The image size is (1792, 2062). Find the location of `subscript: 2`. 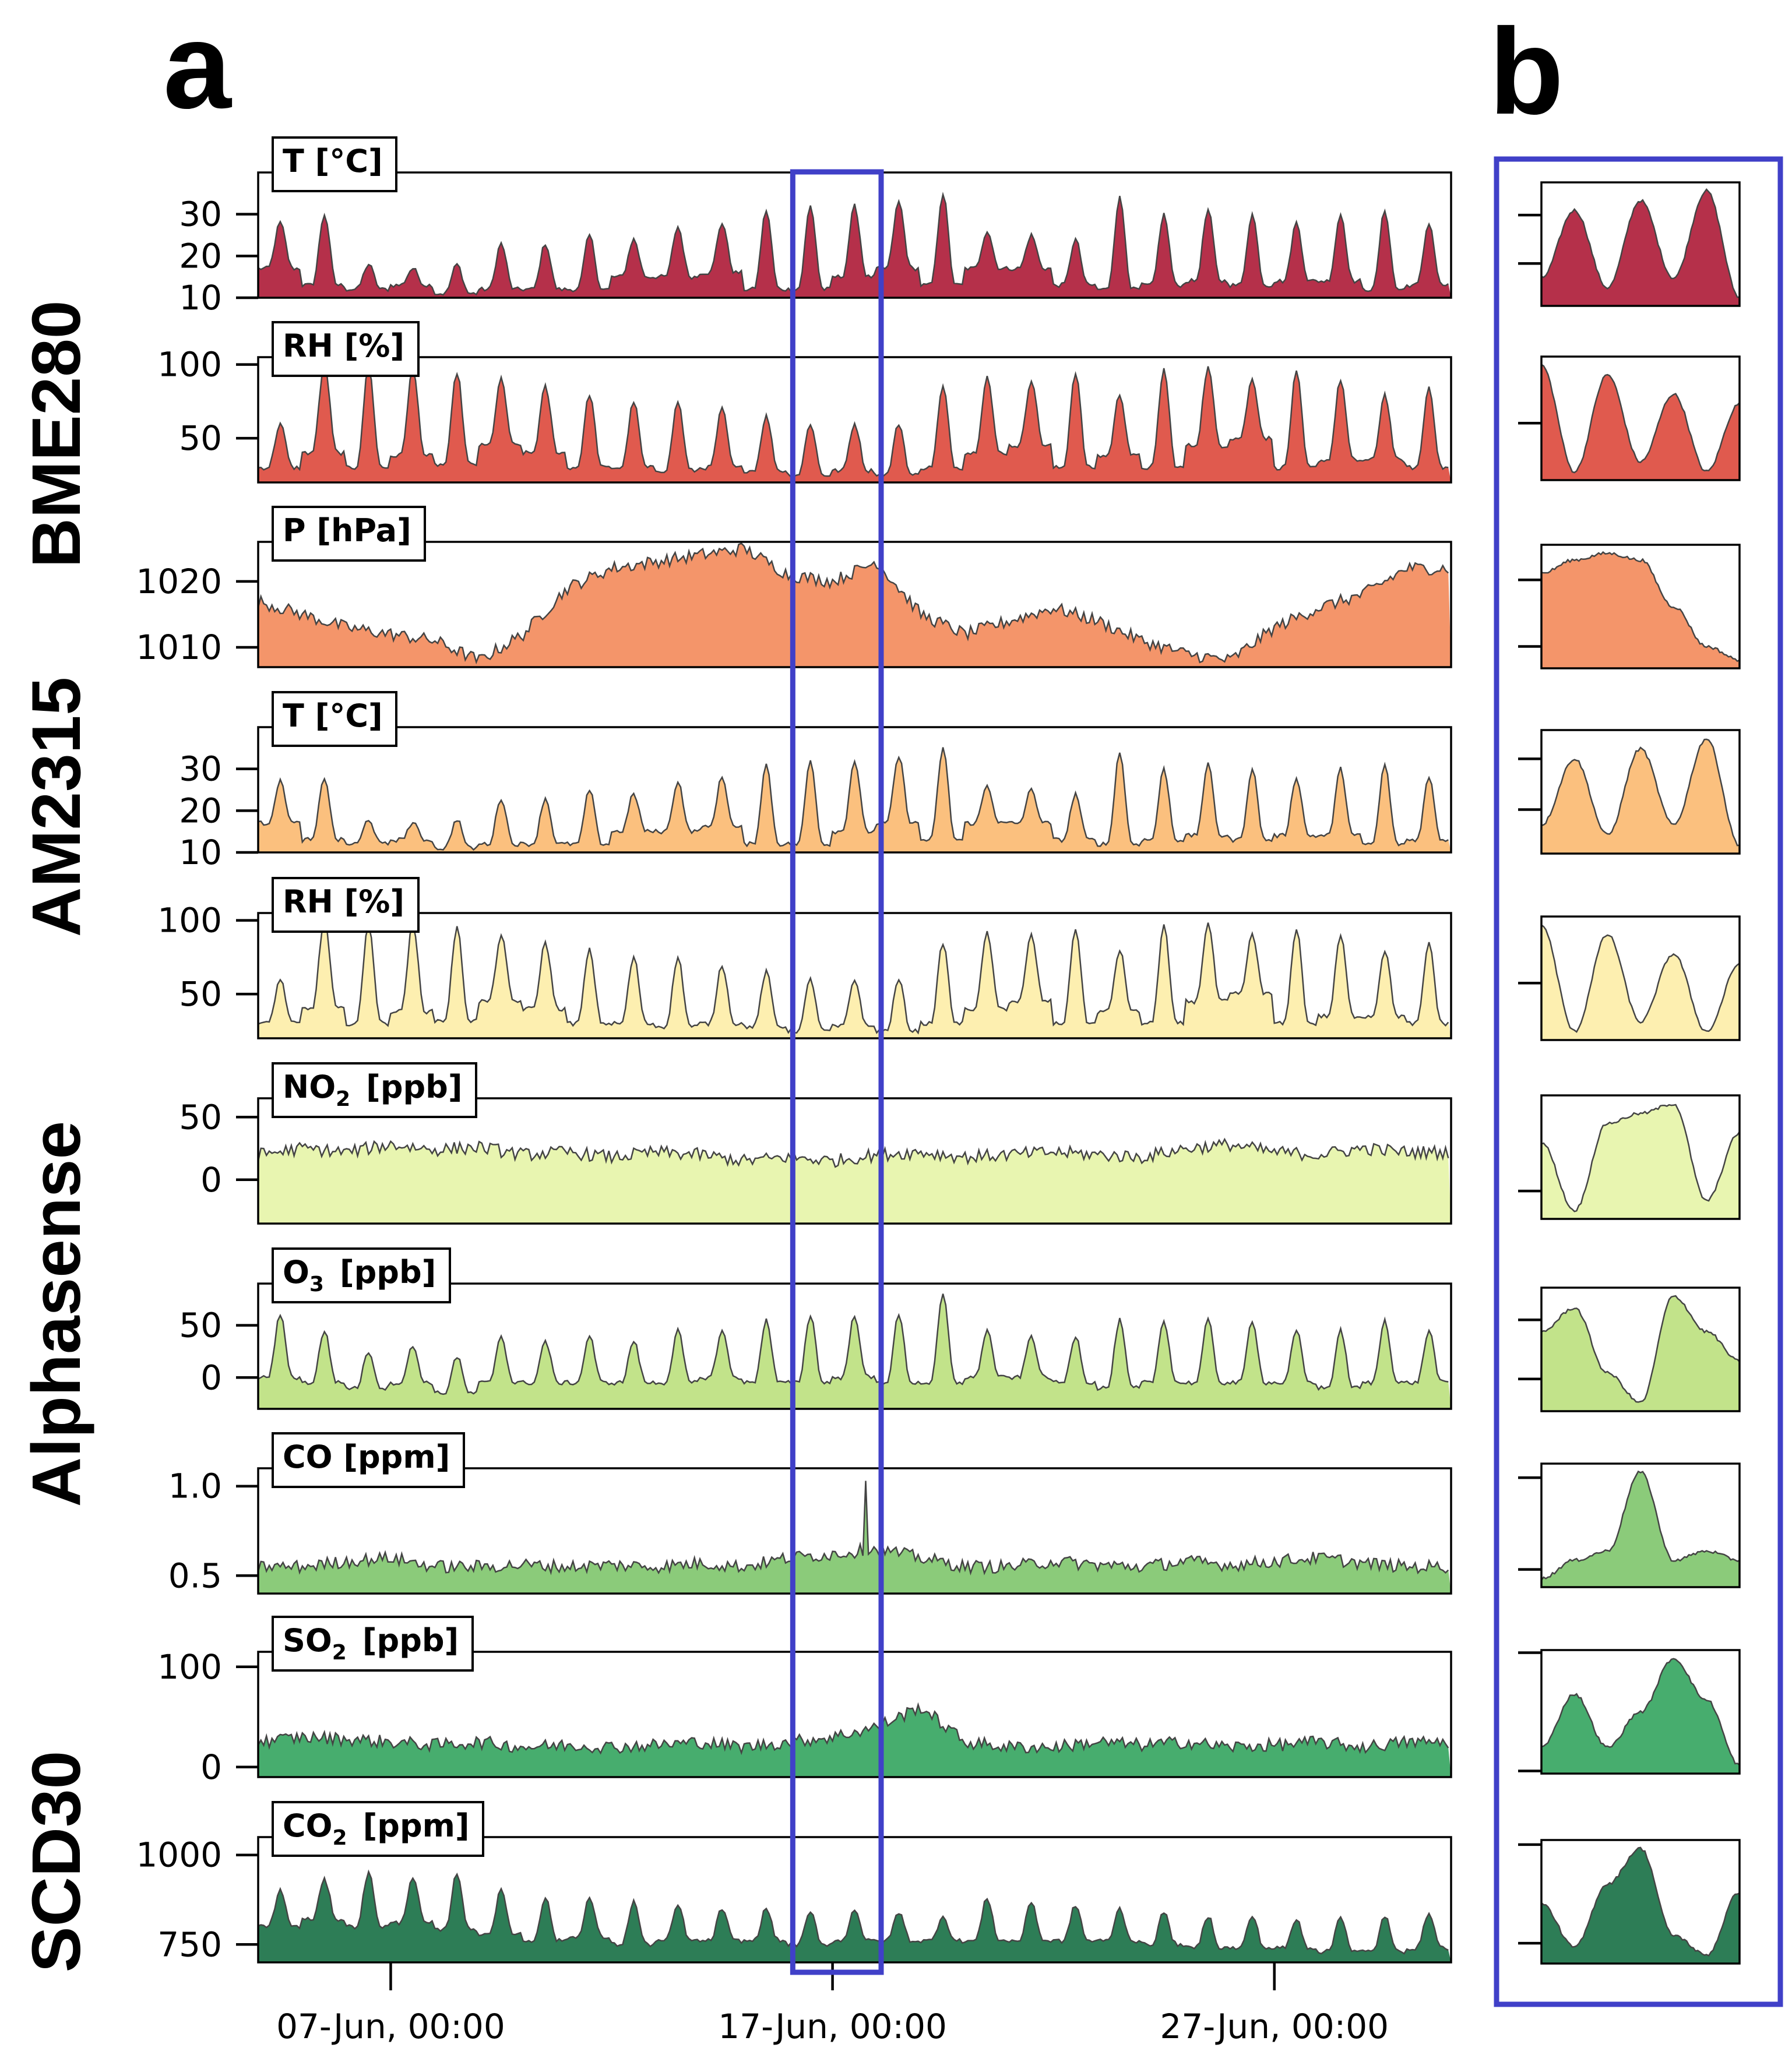

subscript: 2 is located at coordinates (343, 1099).